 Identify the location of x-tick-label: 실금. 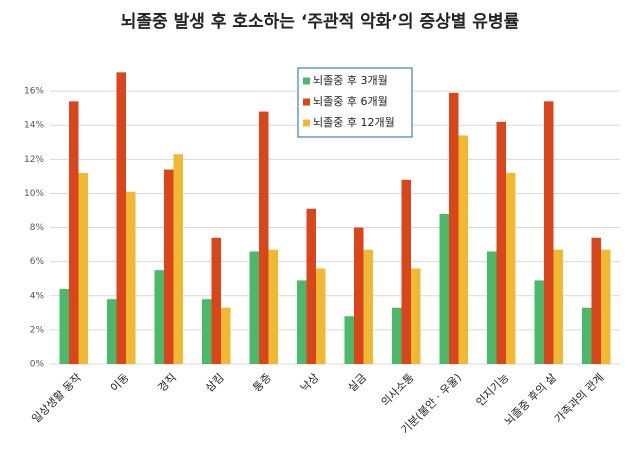
(357, 383).